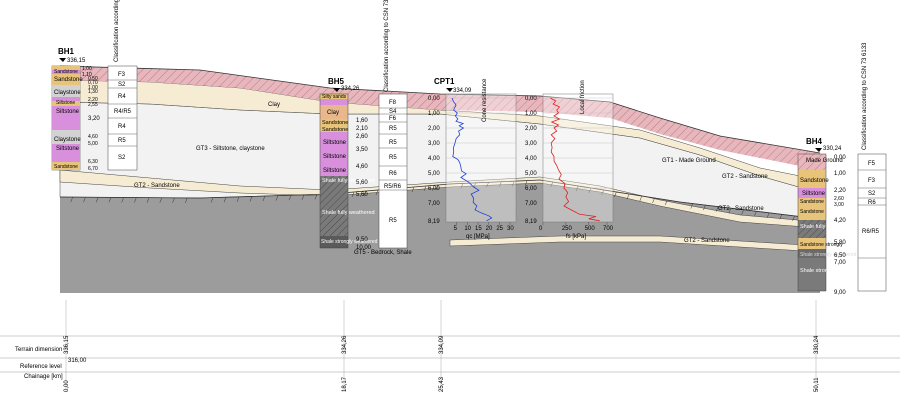  I want to click on bh5-class-7: R5/R6, so click(393, 187).